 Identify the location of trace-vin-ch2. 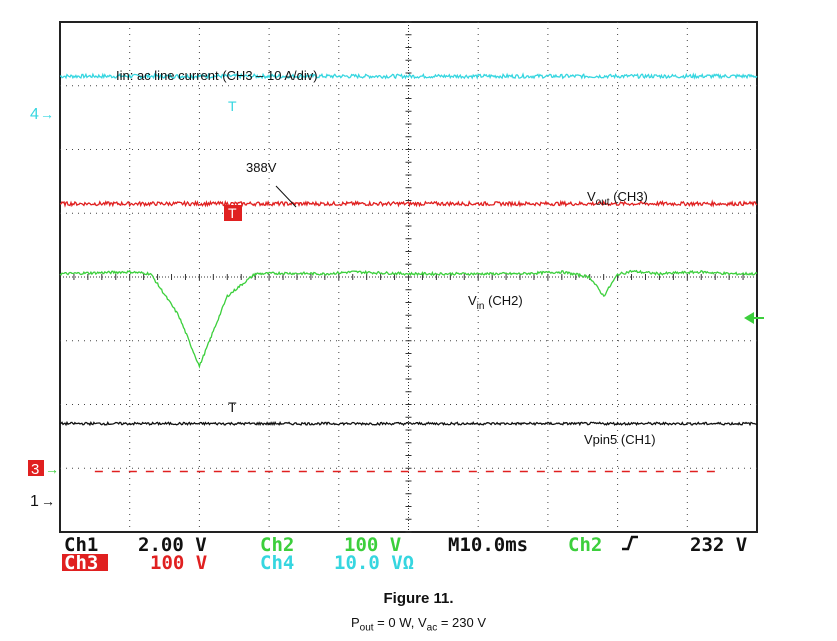
(408, 319).